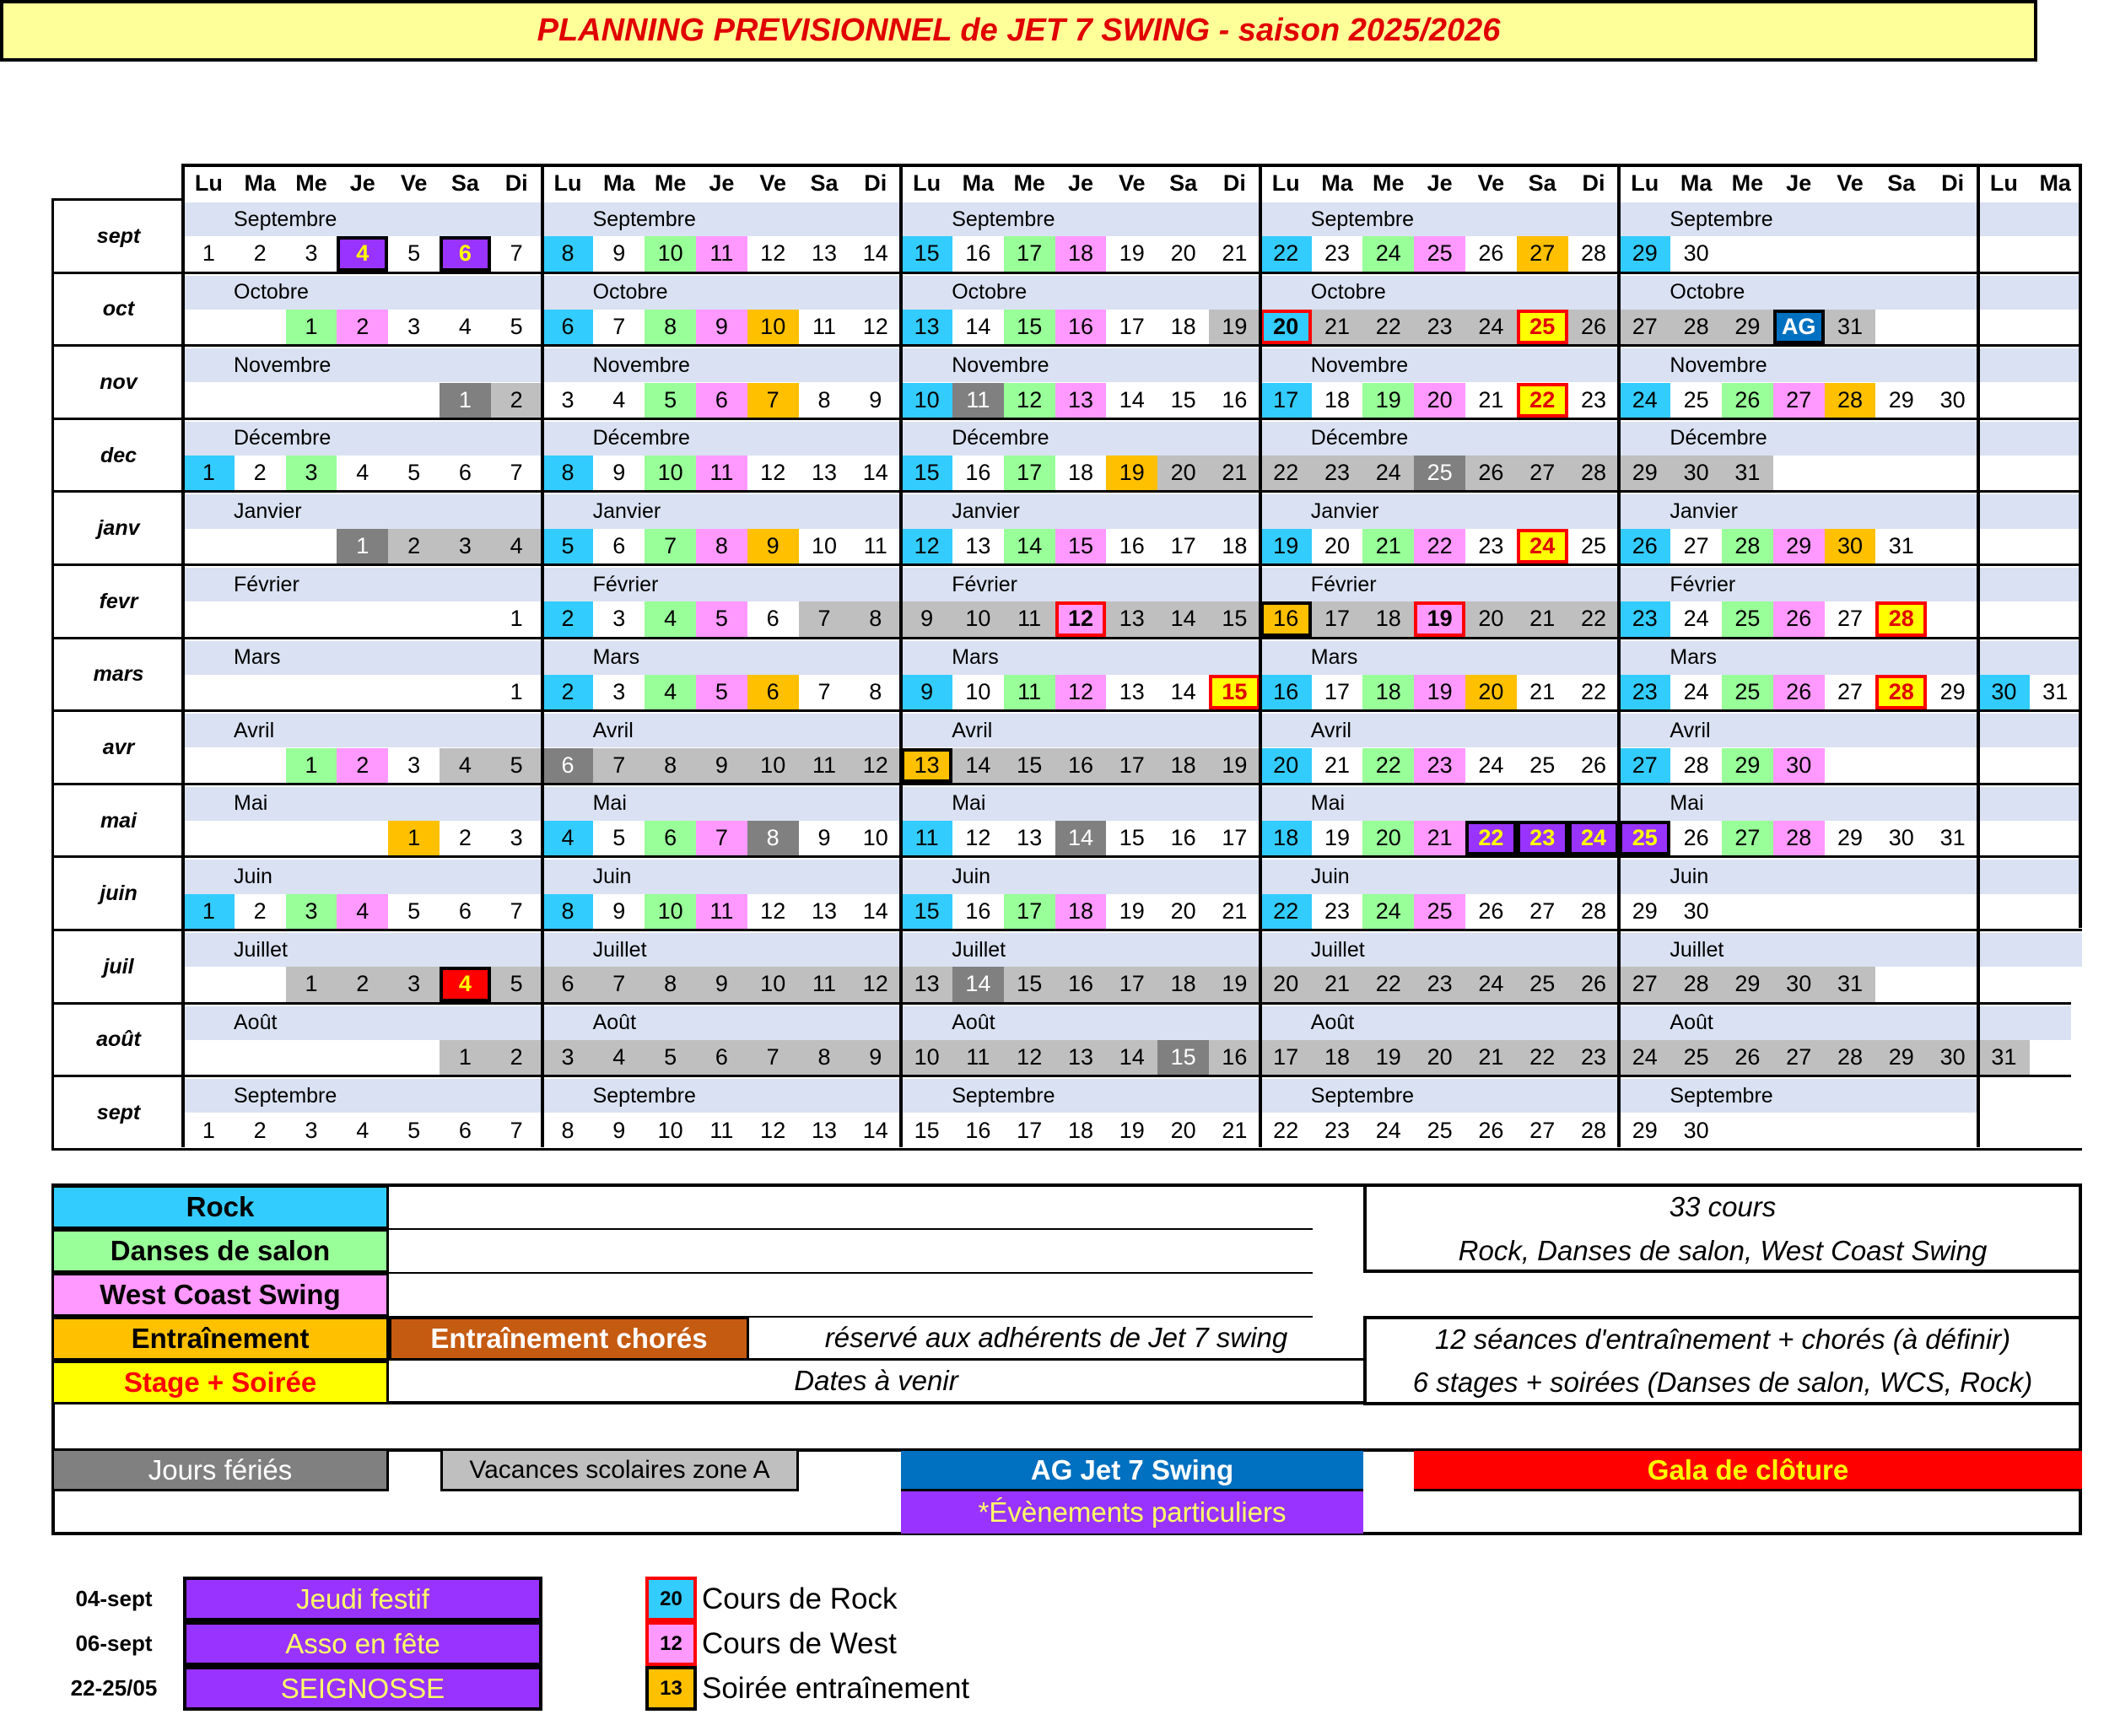 The image size is (2120, 1736). What do you see at coordinates (1696, 1130) in the screenshot?
I see `day-cell: 30` at bounding box center [1696, 1130].